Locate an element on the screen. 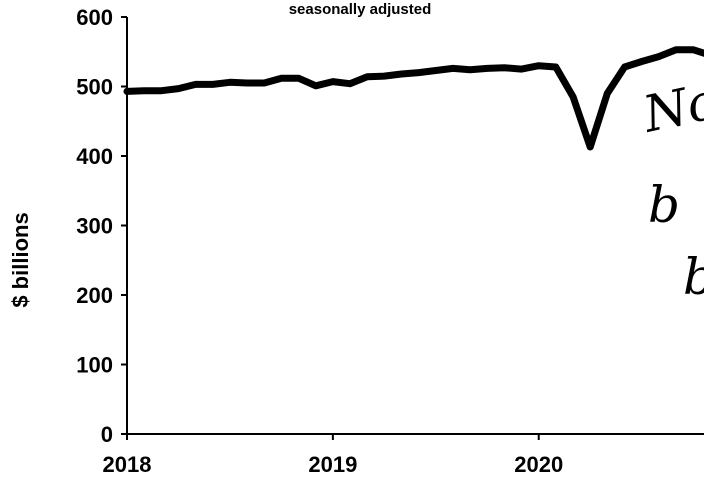 Image resolution: width=704 pixels, height=480 pixels. x-tick-label: 2018 is located at coordinates (127, 464).